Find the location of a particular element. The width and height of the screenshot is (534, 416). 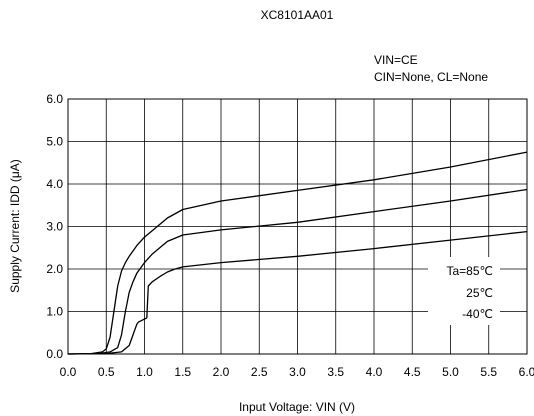

x-tick-label: 2.5 is located at coordinates (259, 372).